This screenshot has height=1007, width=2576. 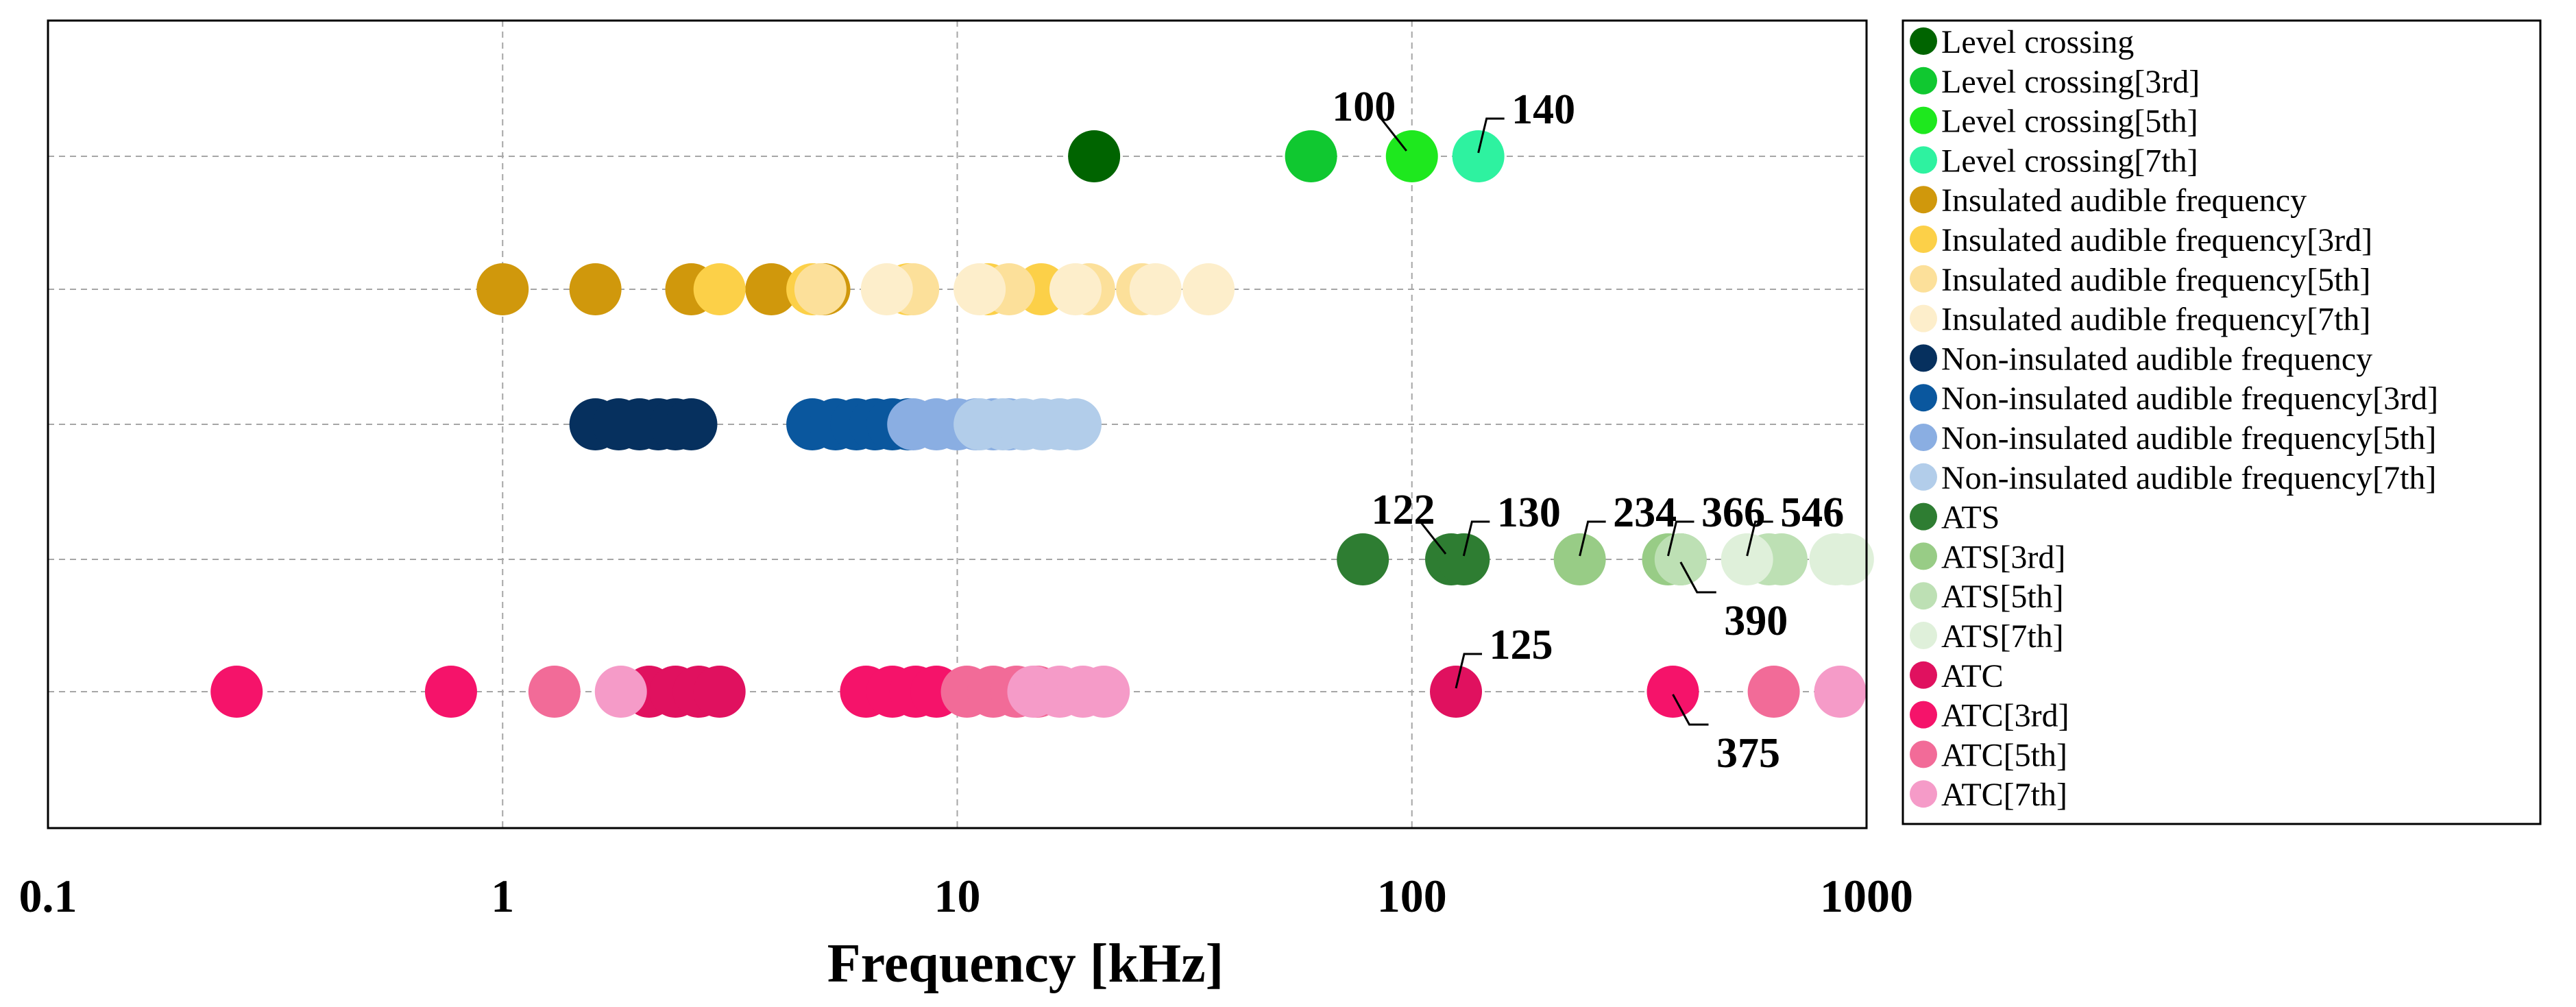 I want to click on x-tick-label: 1, so click(x=502, y=896).